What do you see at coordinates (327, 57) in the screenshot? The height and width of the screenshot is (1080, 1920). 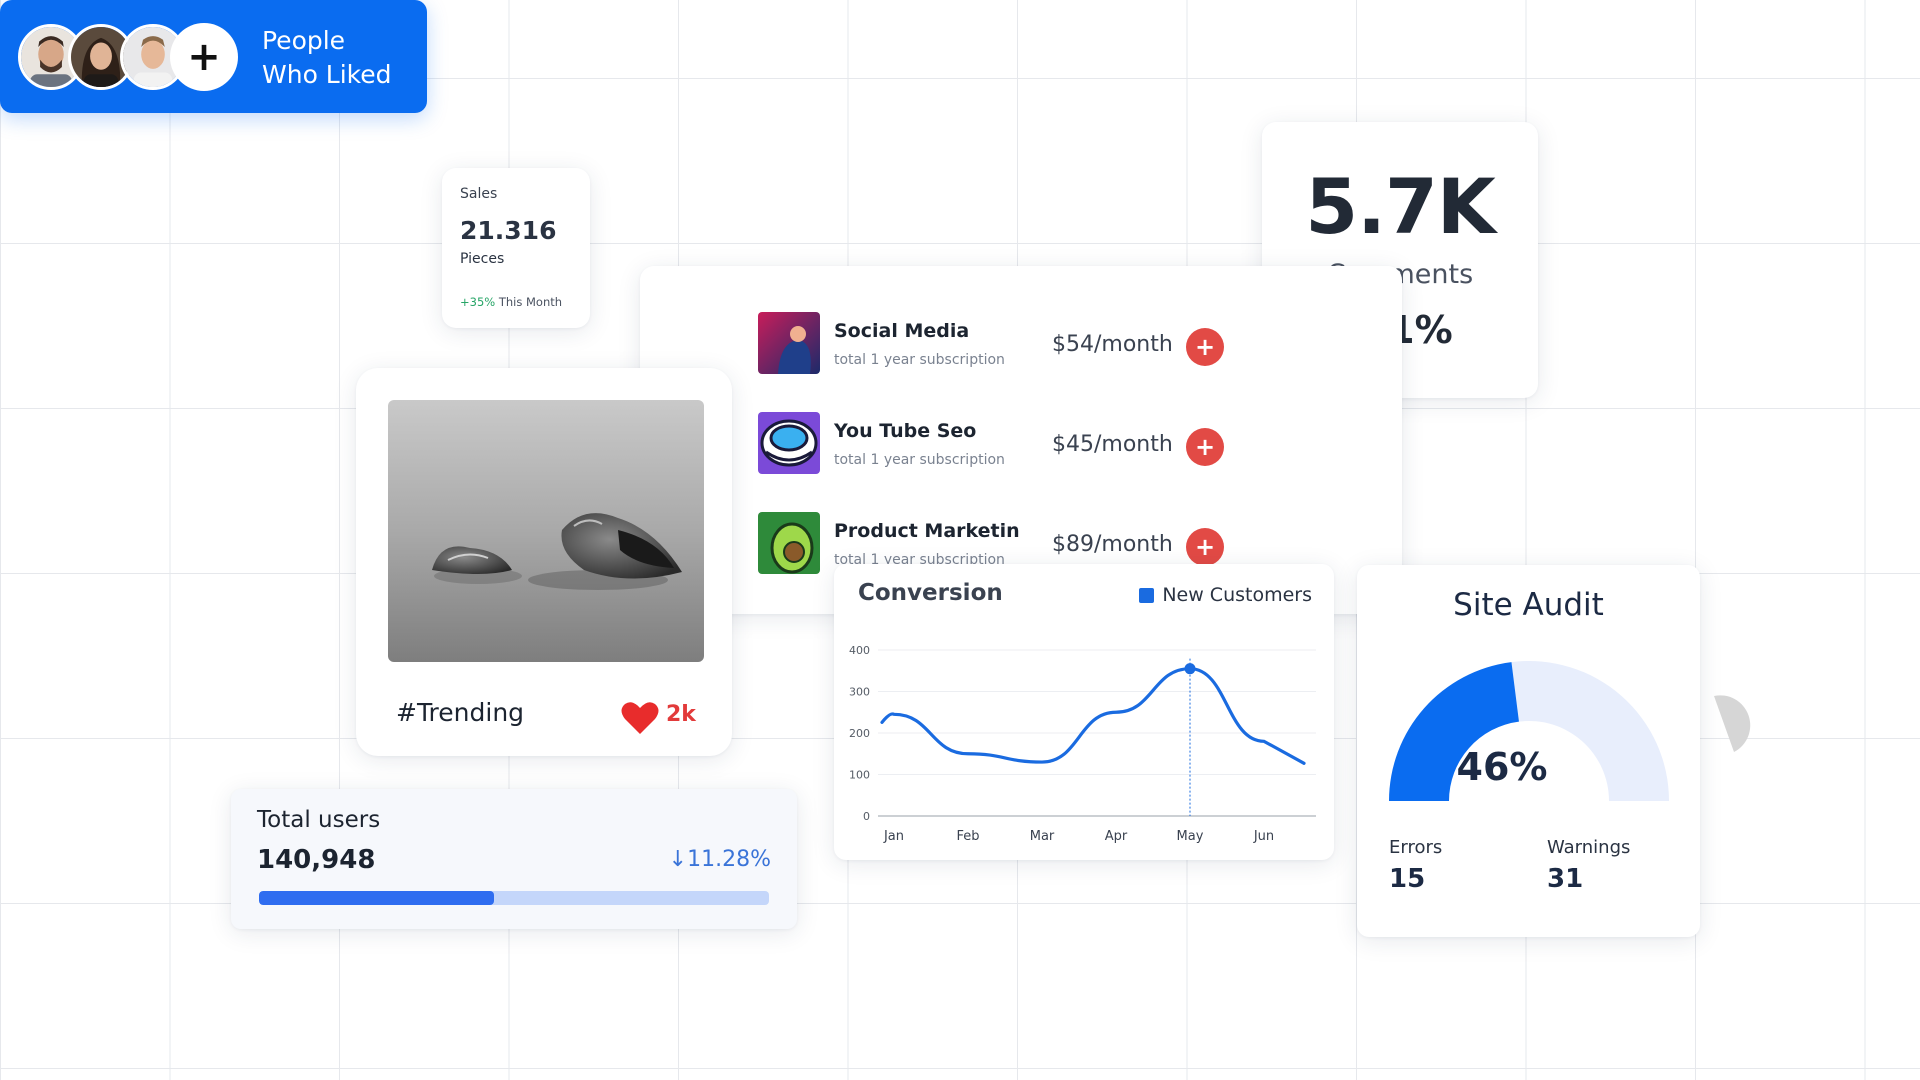 I see `people-who-liked-label: People Who Liked` at bounding box center [327, 57].